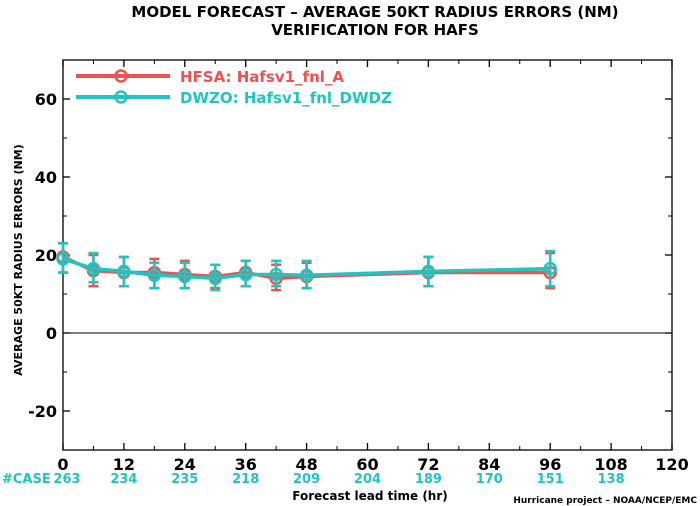  I want to click on x-axis-label: Forecast lead time (hr), so click(370, 496).